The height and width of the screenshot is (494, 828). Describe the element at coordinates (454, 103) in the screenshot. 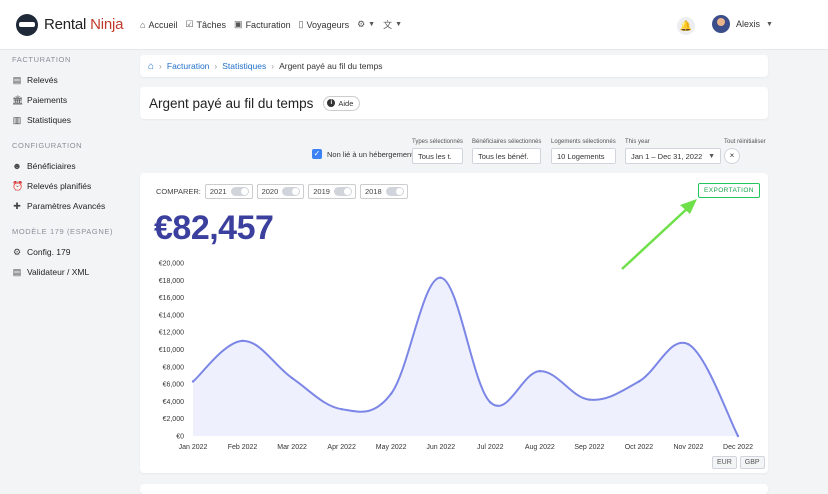

I see `title-card: Argent payé au fil du temps i Aide` at that location.